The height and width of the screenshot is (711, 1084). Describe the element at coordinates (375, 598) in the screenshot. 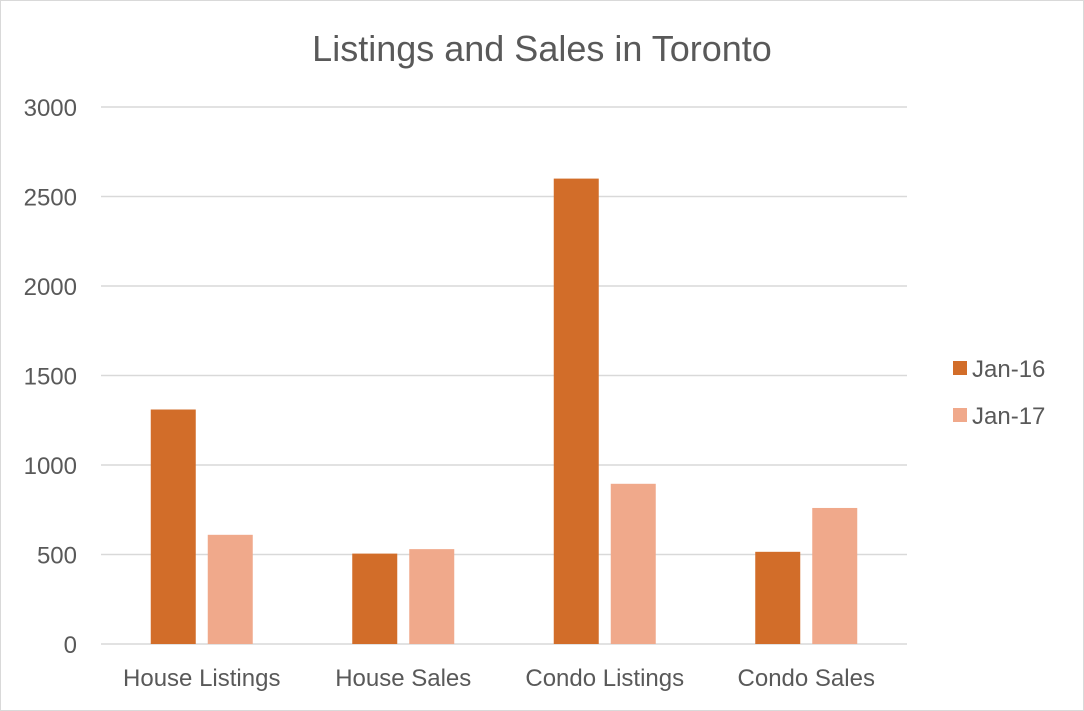

I see `bar-jan-16-house-sales` at that location.